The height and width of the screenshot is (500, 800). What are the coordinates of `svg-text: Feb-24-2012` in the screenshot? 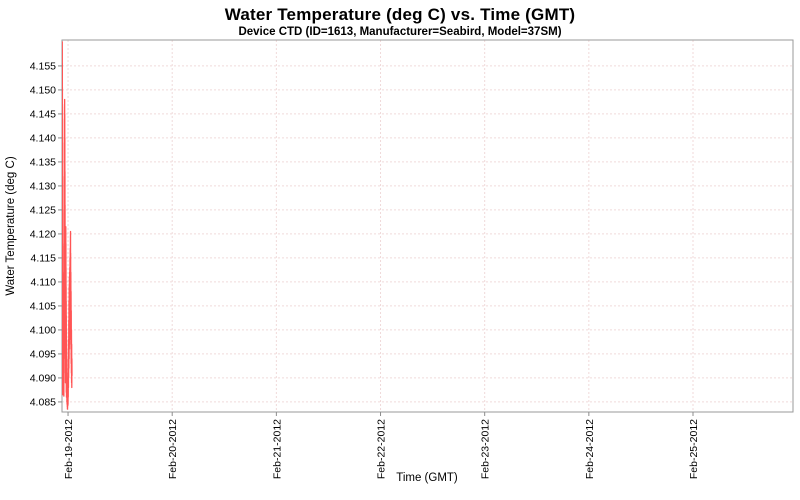 It's located at (590, 449).